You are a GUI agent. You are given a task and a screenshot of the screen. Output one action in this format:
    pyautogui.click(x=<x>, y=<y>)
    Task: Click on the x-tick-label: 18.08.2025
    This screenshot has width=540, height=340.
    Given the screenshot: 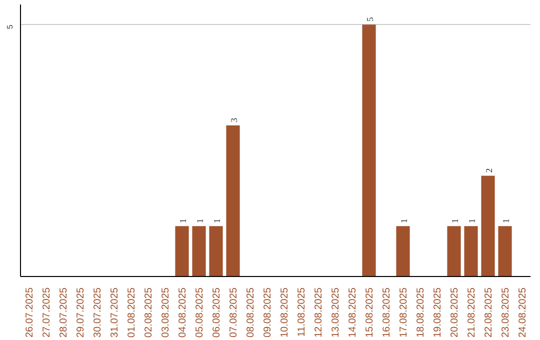 What is the action you would take?
    pyautogui.click(x=421, y=312)
    